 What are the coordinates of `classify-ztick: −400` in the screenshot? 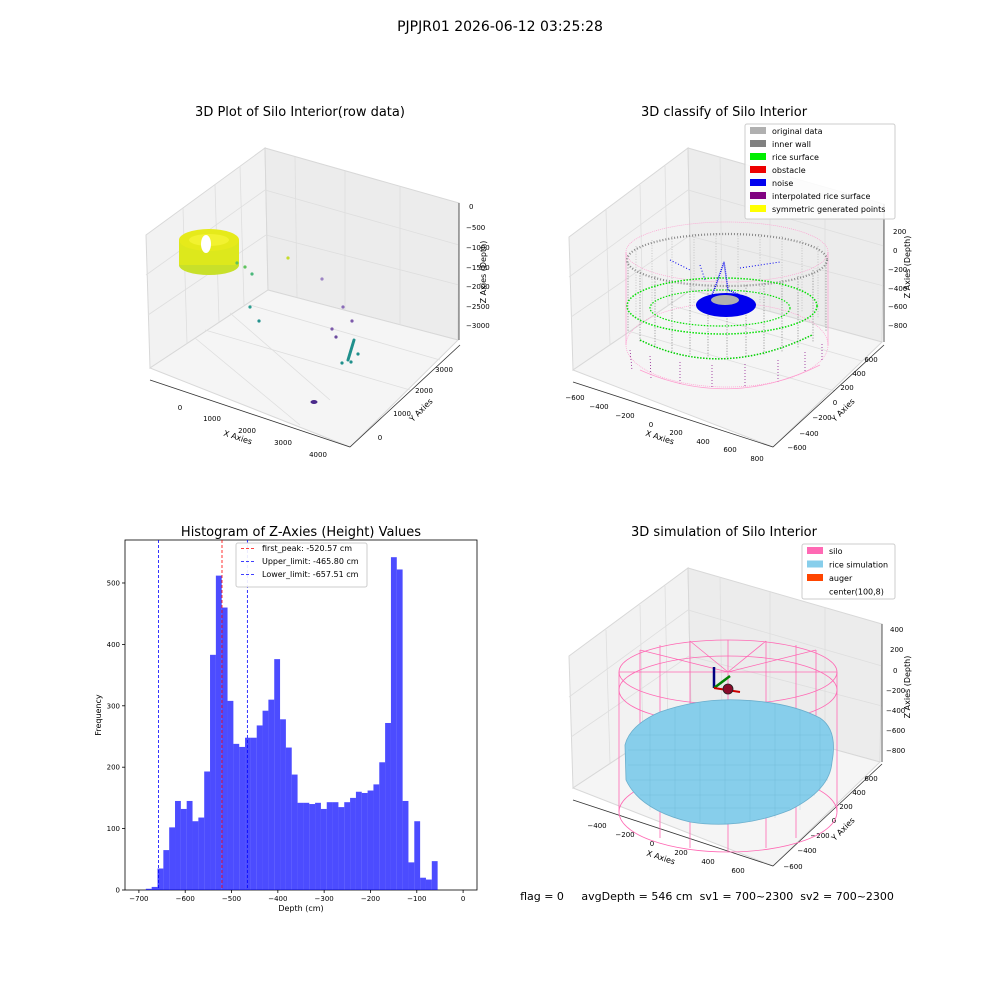 It's located at (897, 289).